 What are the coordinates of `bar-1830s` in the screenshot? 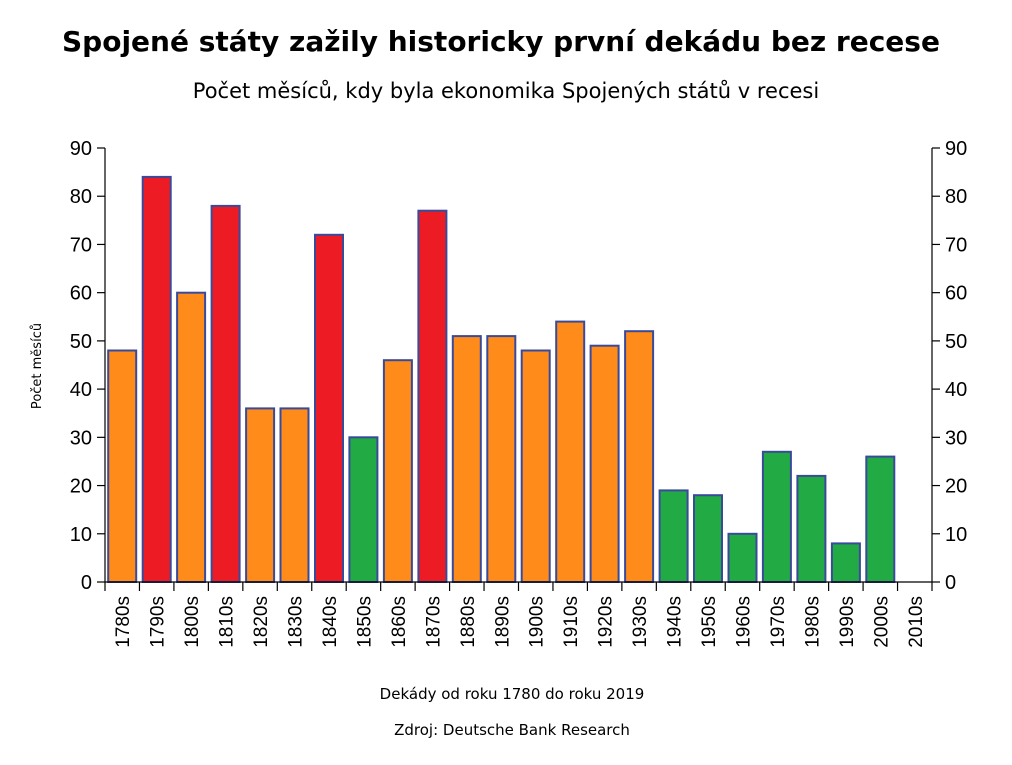 It's located at (294, 495).